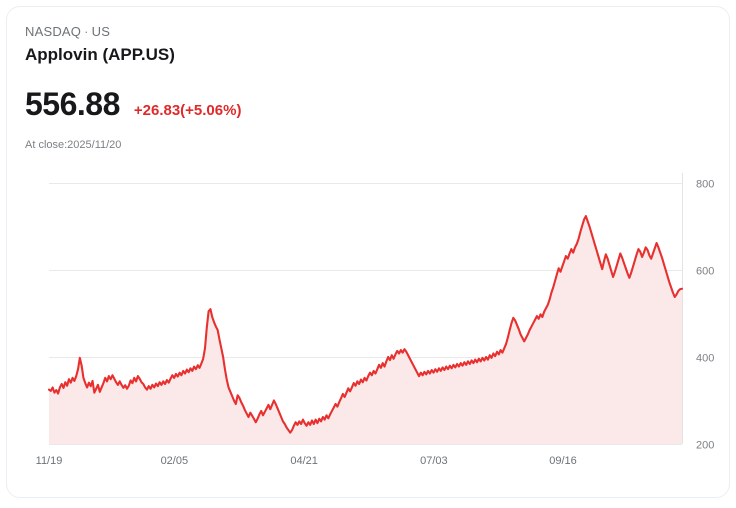 The height and width of the screenshot is (508, 736). What do you see at coordinates (175, 461) in the screenshot?
I see `x-axis-tick-label: 02/05` at bounding box center [175, 461].